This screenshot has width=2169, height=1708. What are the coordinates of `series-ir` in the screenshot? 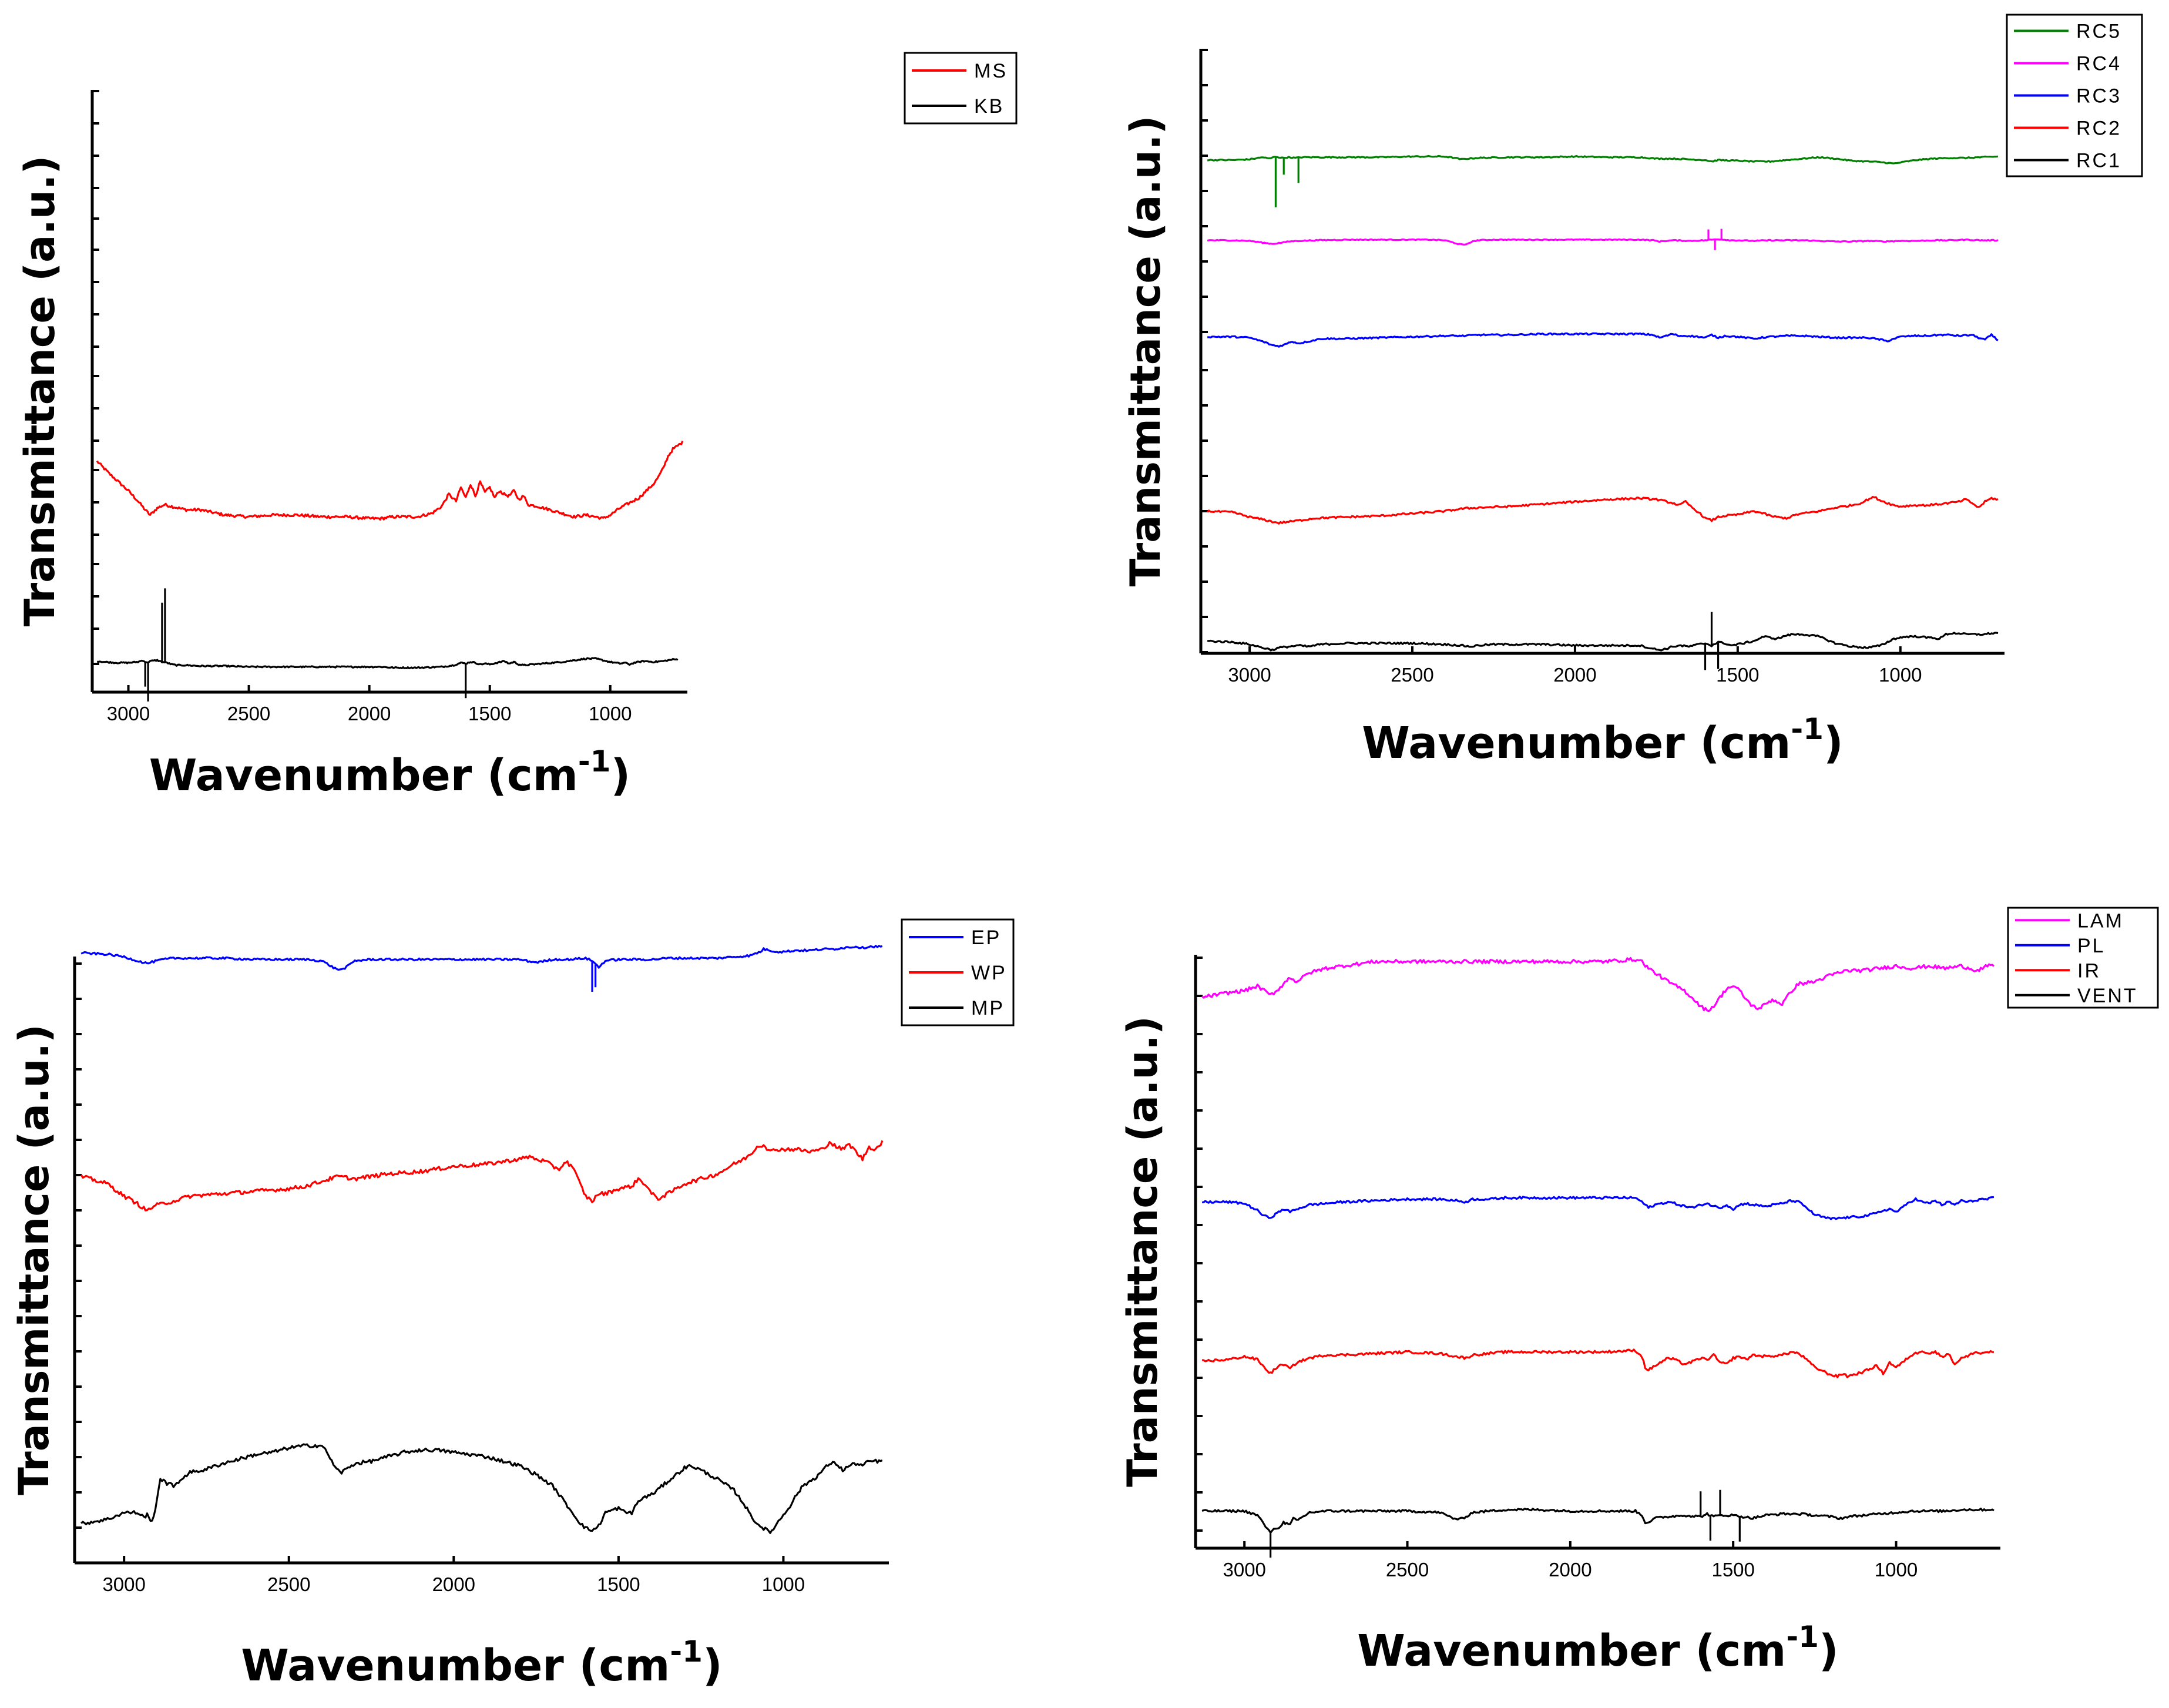 It's located at (1598, 1363).